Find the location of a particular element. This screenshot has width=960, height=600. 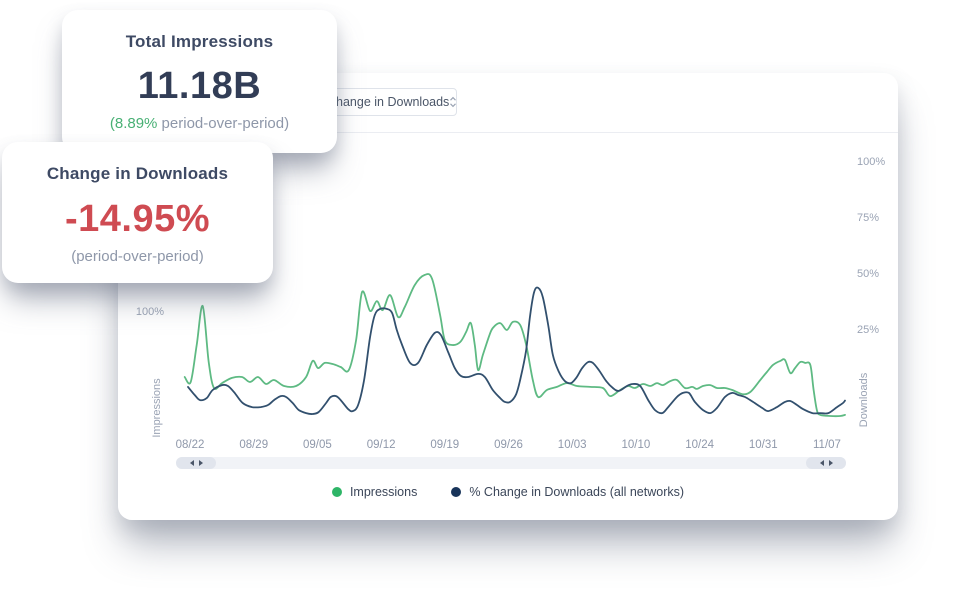

series-line-downloads is located at coordinates (516, 350).